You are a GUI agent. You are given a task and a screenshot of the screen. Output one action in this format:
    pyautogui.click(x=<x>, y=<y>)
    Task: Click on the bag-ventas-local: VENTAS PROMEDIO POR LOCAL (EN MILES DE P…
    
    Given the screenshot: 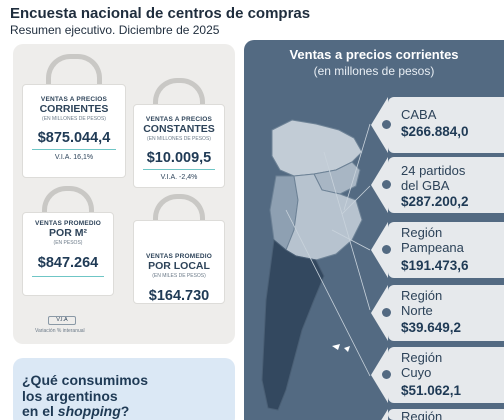 What is the action you would take?
    pyautogui.click(x=179, y=249)
    